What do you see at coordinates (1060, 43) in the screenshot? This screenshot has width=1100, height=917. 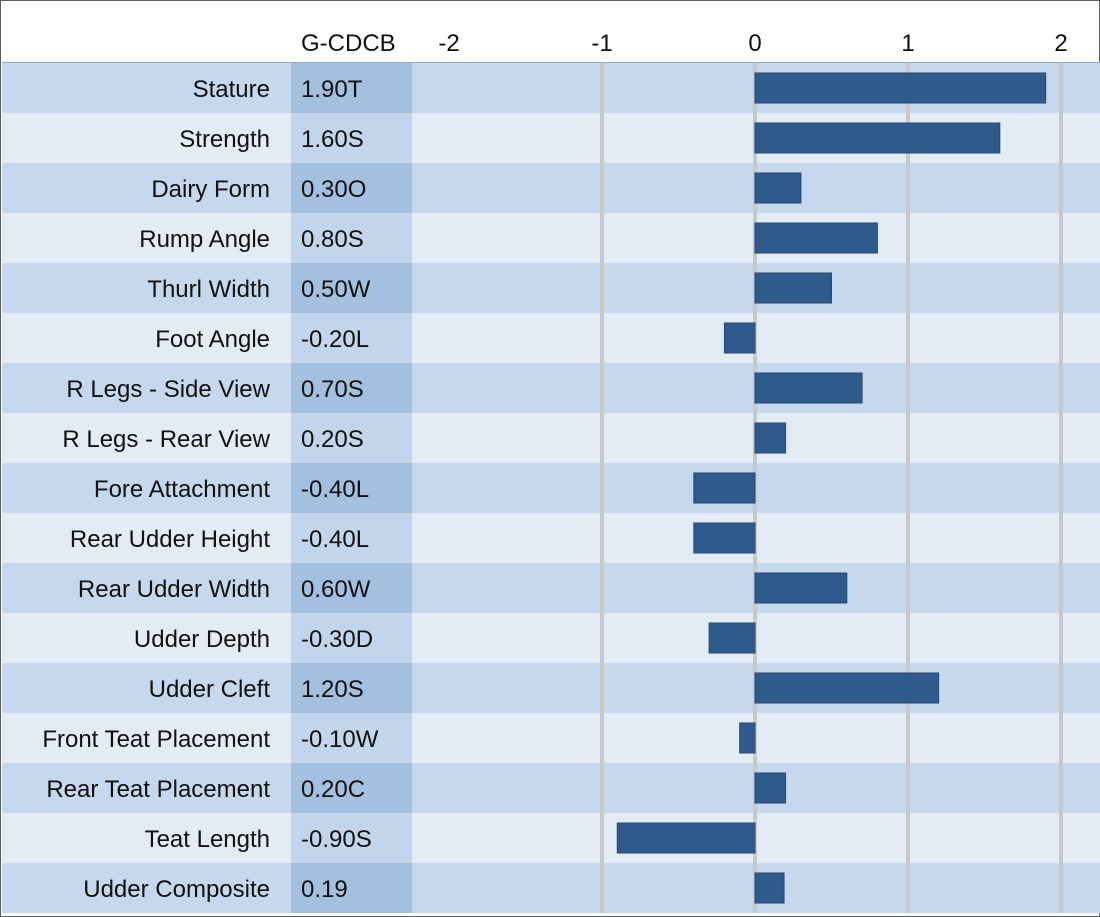 I see `x-tick-label: 2` at bounding box center [1060, 43].